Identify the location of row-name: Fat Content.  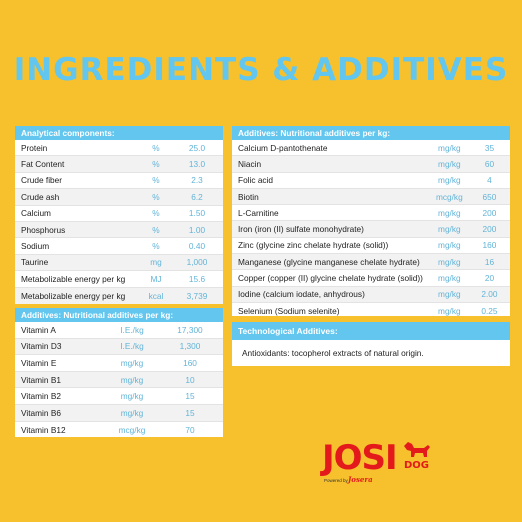
(43, 164).